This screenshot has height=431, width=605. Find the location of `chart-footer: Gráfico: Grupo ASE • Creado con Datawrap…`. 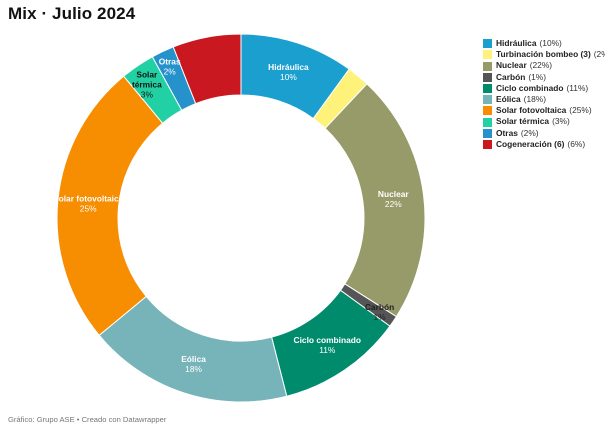

chart-footer: Gráfico: Grupo ASE • Creado con Datawrap… is located at coordinates (87, 419).